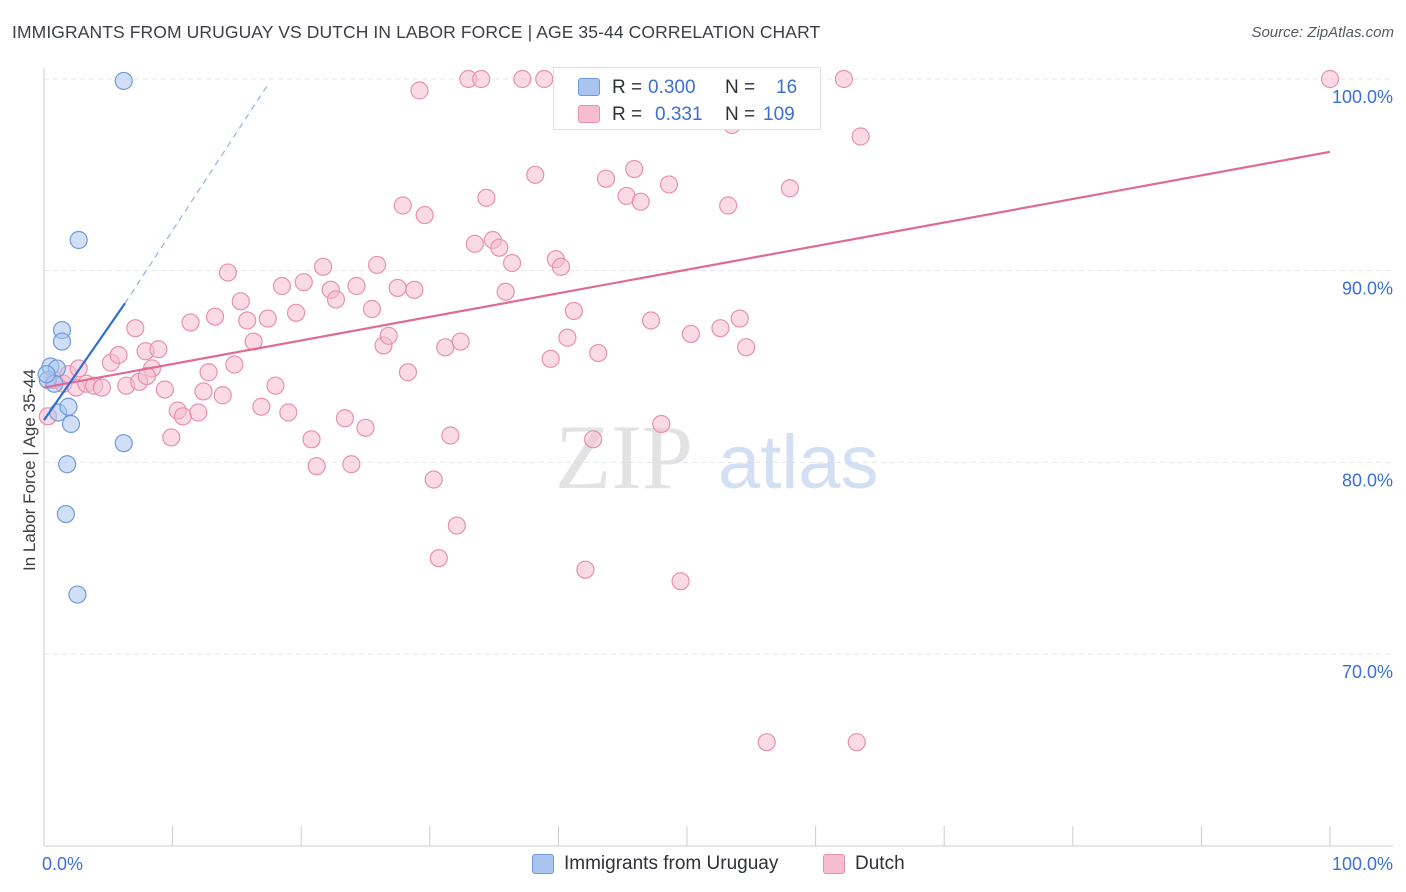 This screenshot has width=1406, height=892. Describe the element at coordinates (679, 114) in the screenshot. I see `r-value: 0.331` at that location.